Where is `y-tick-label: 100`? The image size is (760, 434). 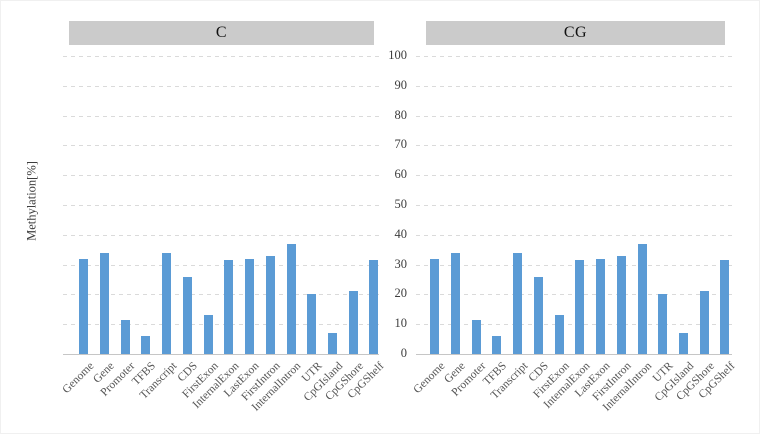 y-tick-label: 100 is located at coordinates (397, 55).